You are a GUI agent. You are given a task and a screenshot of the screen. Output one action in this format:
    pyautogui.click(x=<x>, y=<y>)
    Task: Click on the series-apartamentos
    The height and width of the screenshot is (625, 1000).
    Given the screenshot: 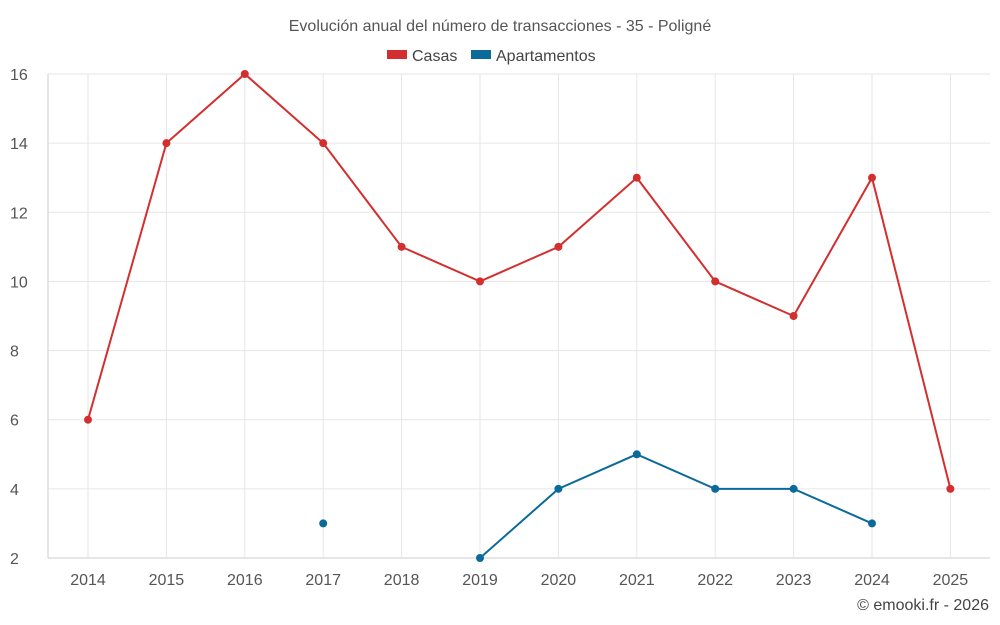 What is the action you would take?
    pyautogui.click(x=597, y=506)
    